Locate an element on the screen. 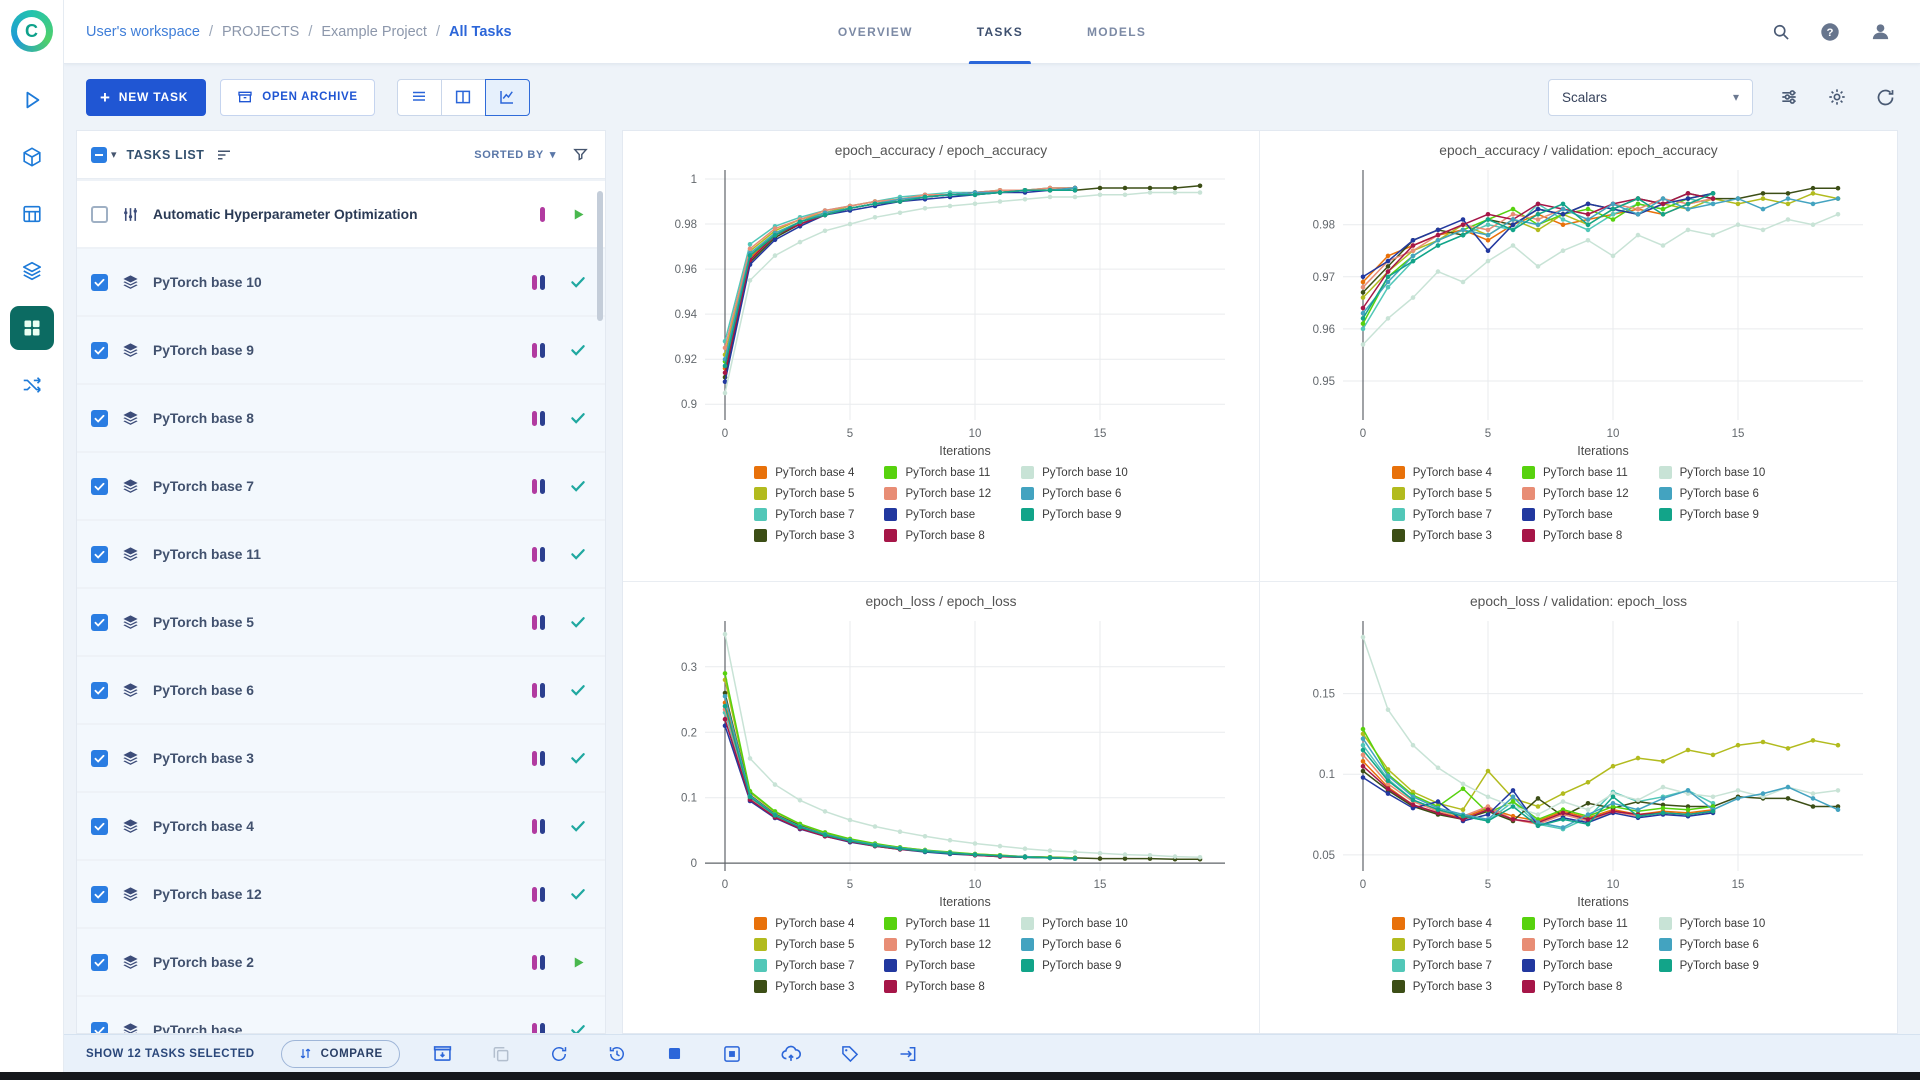 This screenshot has height=1080, width=1920. reset-icon is located at coordinates (617, 1054).